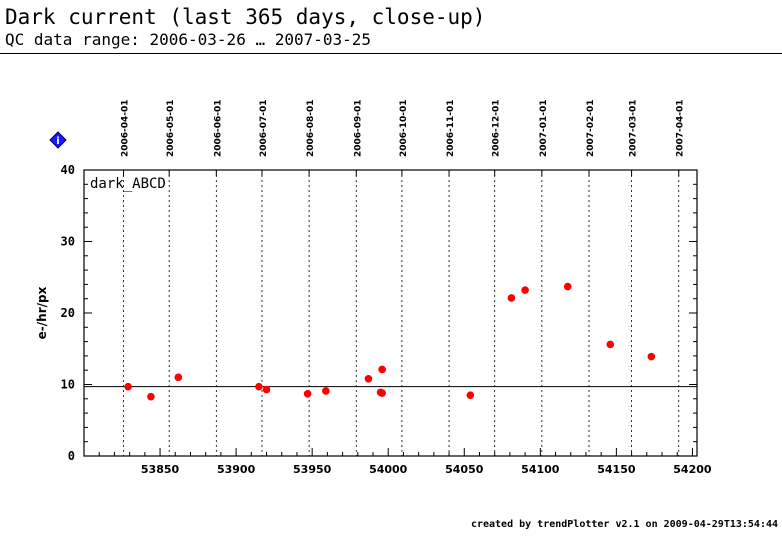  Describe the element at coordinates (391, 53) in the screenshot. I see `header-divider` at that location.